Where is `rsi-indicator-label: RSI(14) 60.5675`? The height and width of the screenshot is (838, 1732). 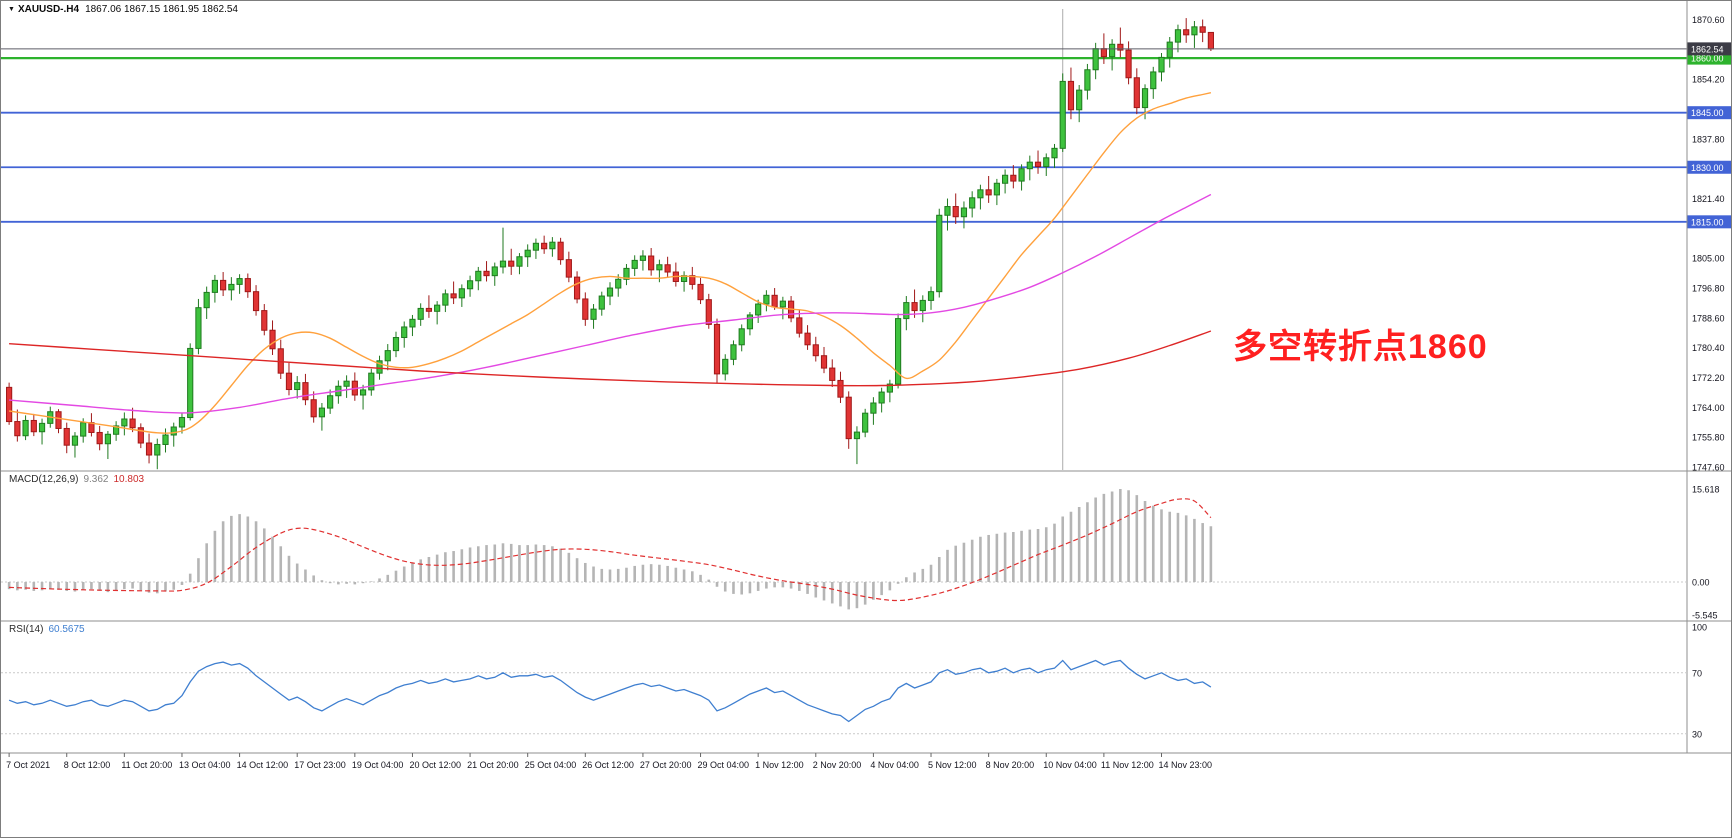 rsi-indicator-label: RSI(14) 60.5675 is located at coordinates (47, 629).